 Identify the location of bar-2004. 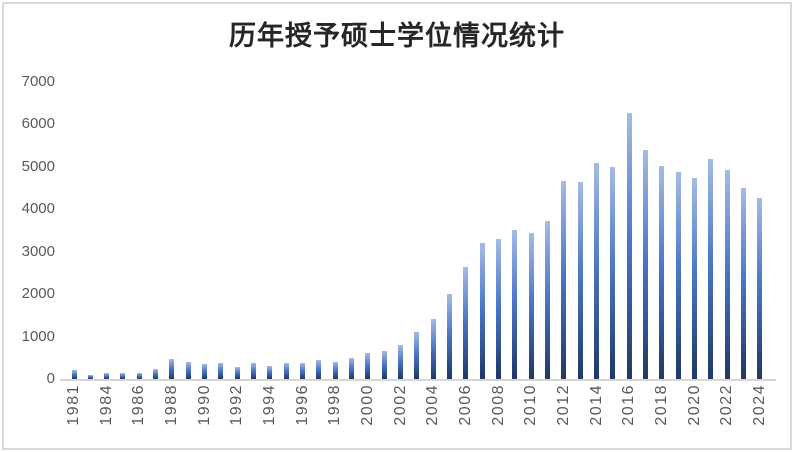
(433, 349).